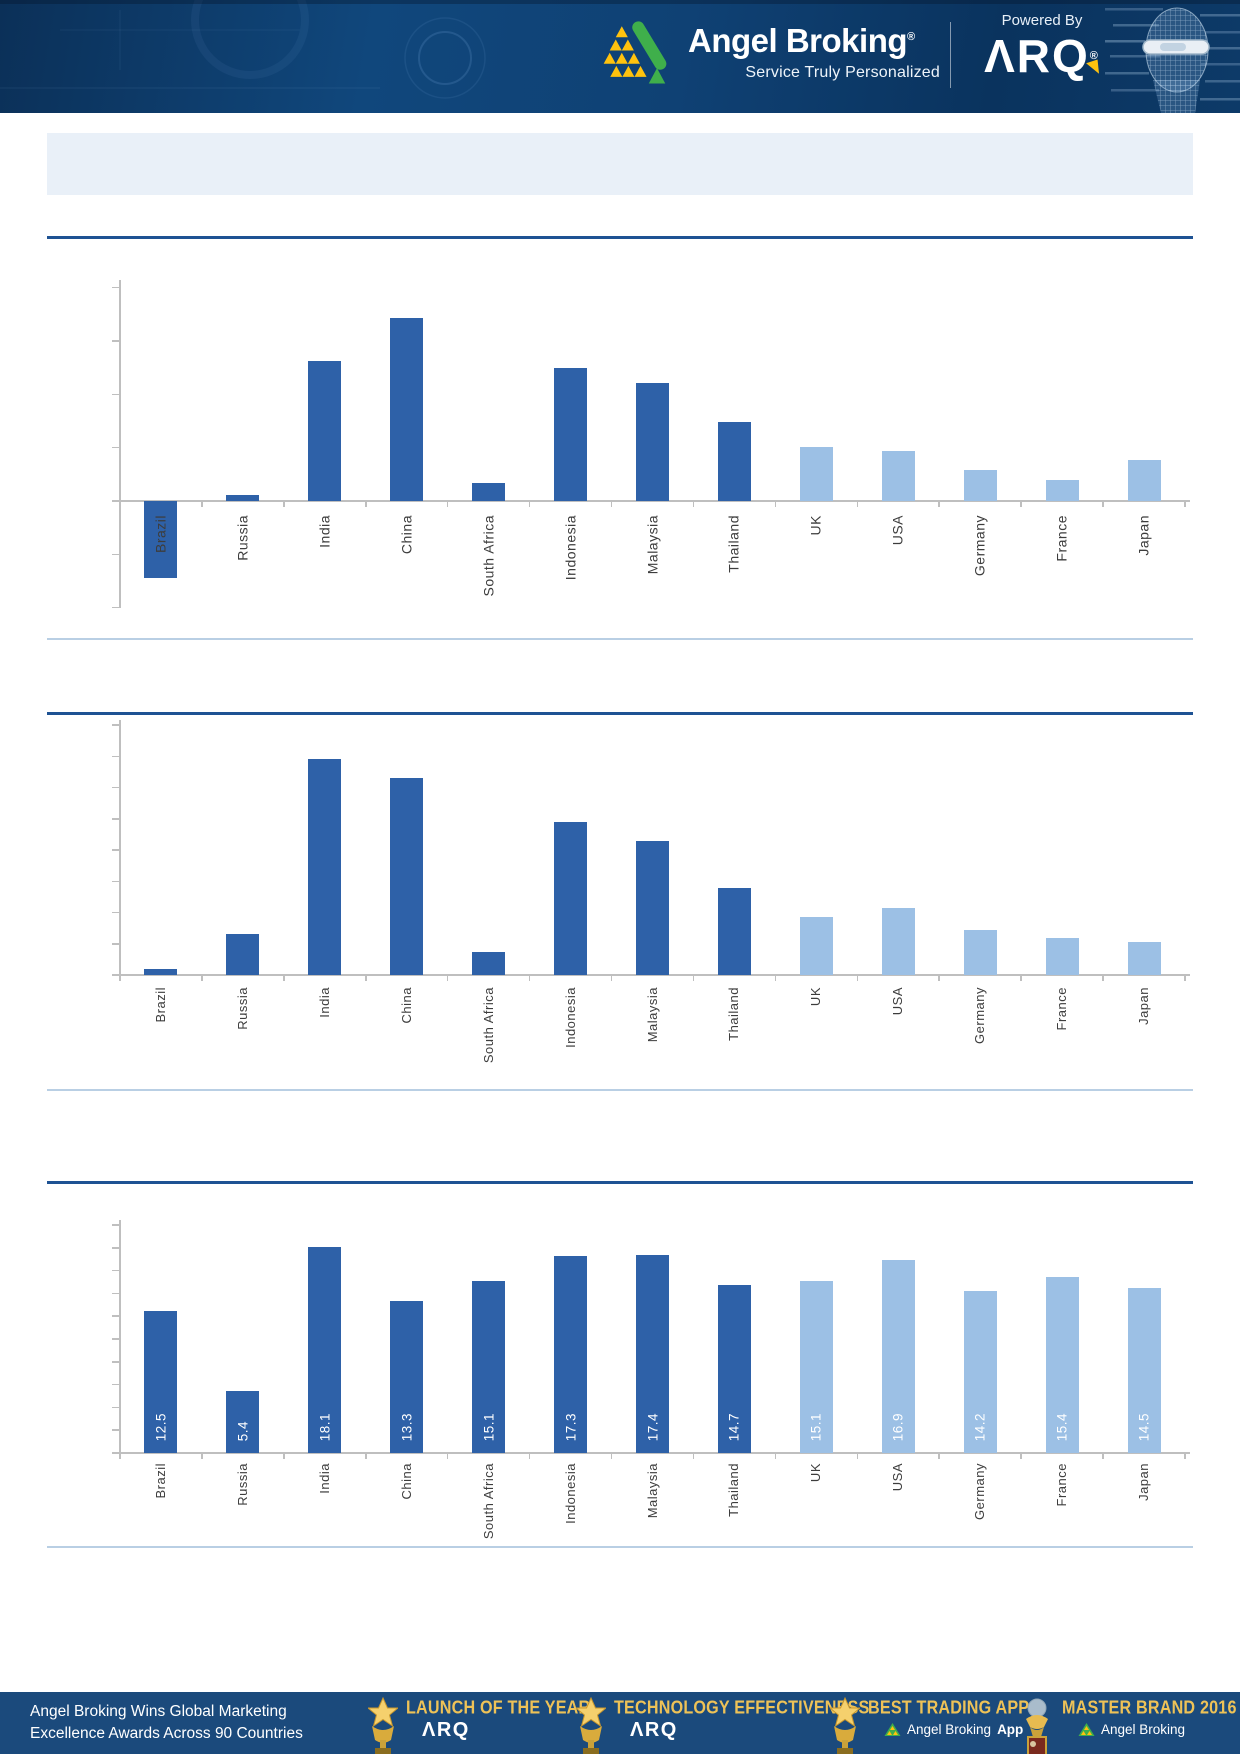 The image size is (1240, 1754). Describe the element at coordinates (950, 55) in the screenshot. I see `header-divider-line` at that location.